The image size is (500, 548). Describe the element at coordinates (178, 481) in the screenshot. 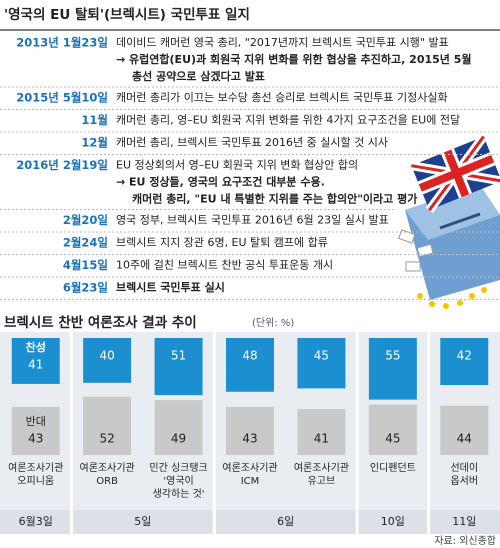

I see `org-label: '영국이` at that location.